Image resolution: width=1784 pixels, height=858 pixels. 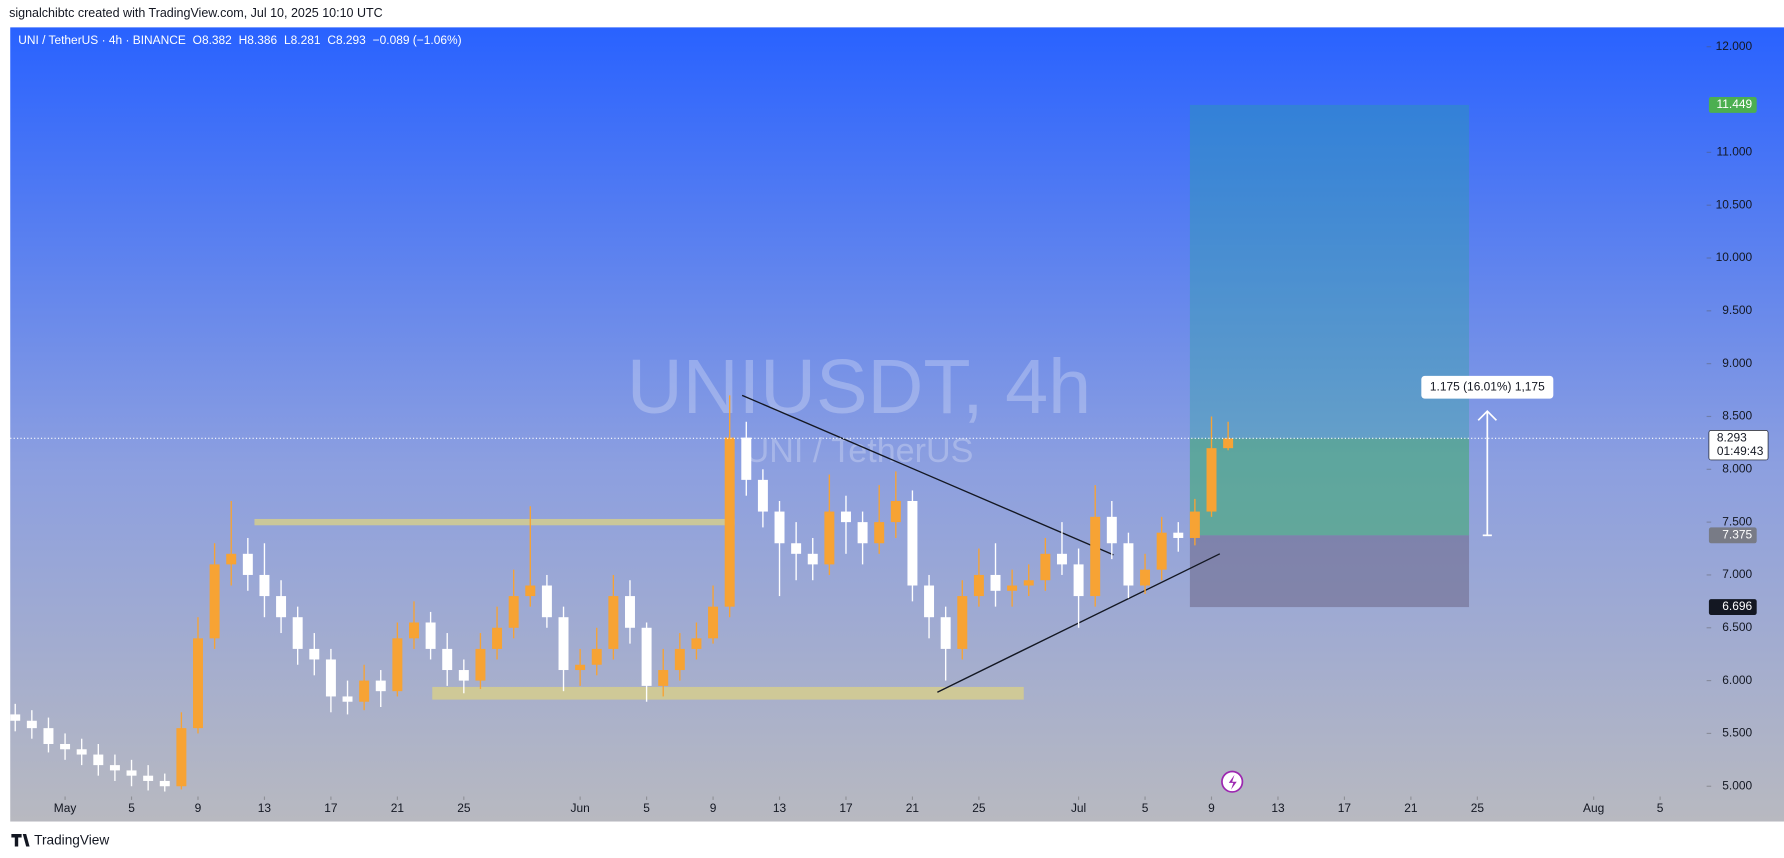 I want to click on target-tag-bg, so click(x=1732, y=104).